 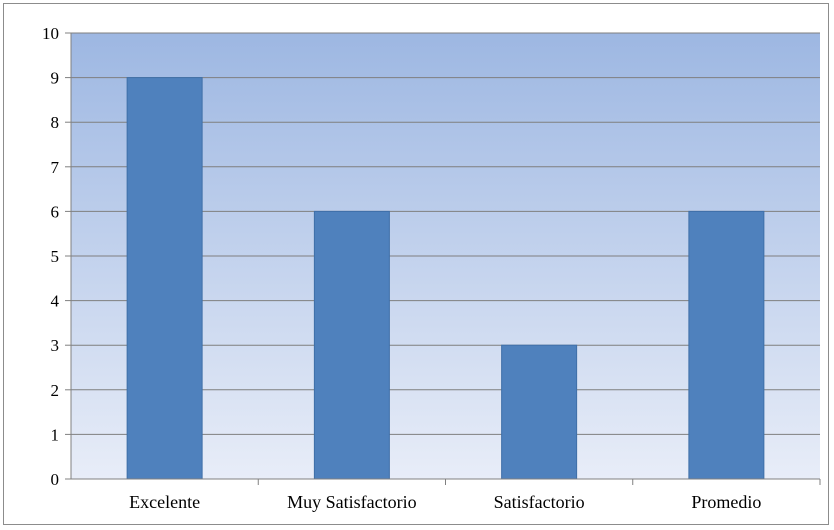 I want to click on y-tick-label: 2, so click(x=55, y=390).